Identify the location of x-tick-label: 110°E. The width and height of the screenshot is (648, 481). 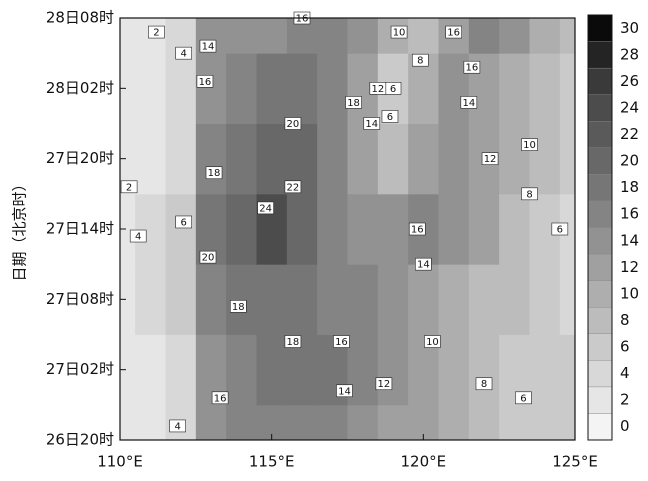
(120, 462).